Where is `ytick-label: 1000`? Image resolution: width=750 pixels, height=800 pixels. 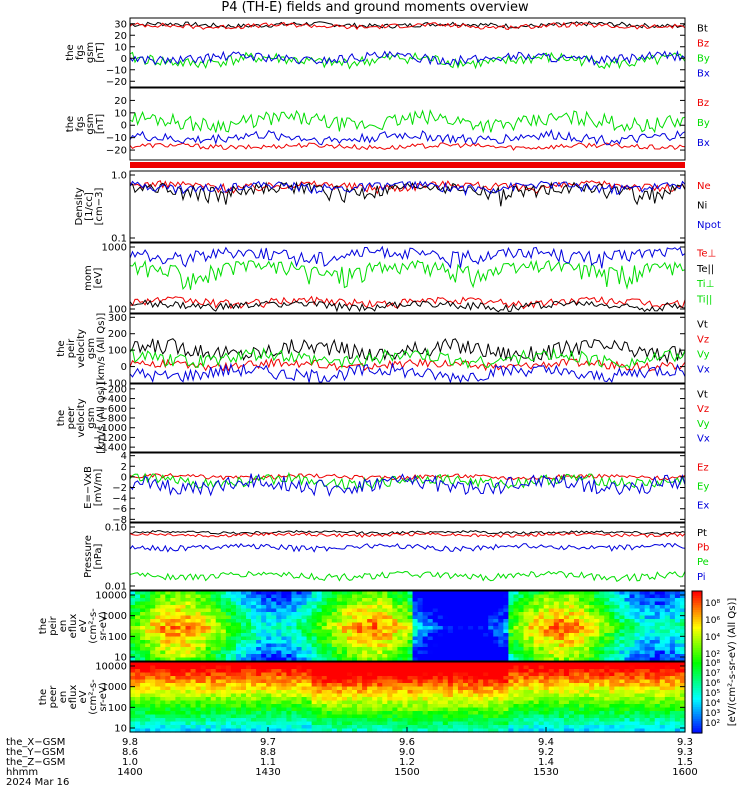 ytick-label: 1000 is located at coordinates (114, 248).